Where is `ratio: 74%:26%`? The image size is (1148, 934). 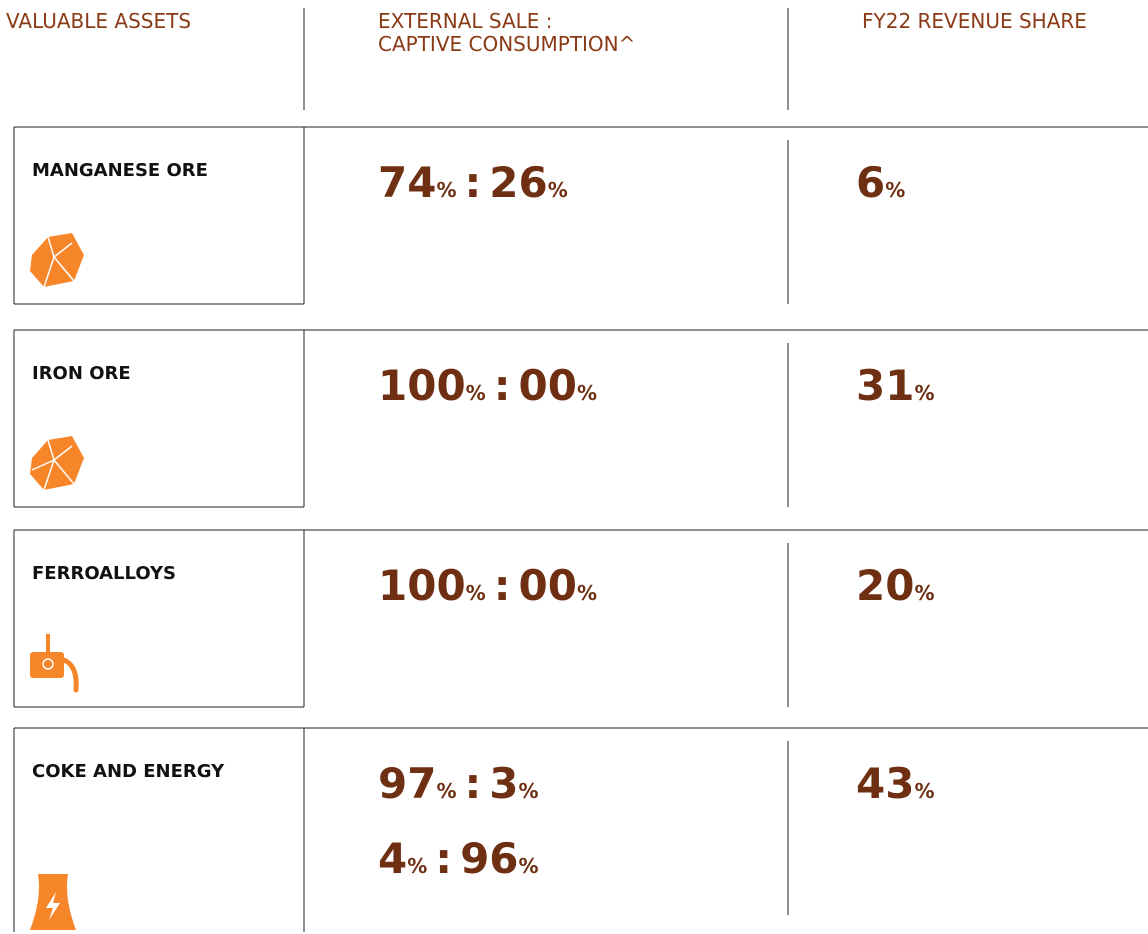 ratio: 74%:26% is located at coordinates (473, 182).